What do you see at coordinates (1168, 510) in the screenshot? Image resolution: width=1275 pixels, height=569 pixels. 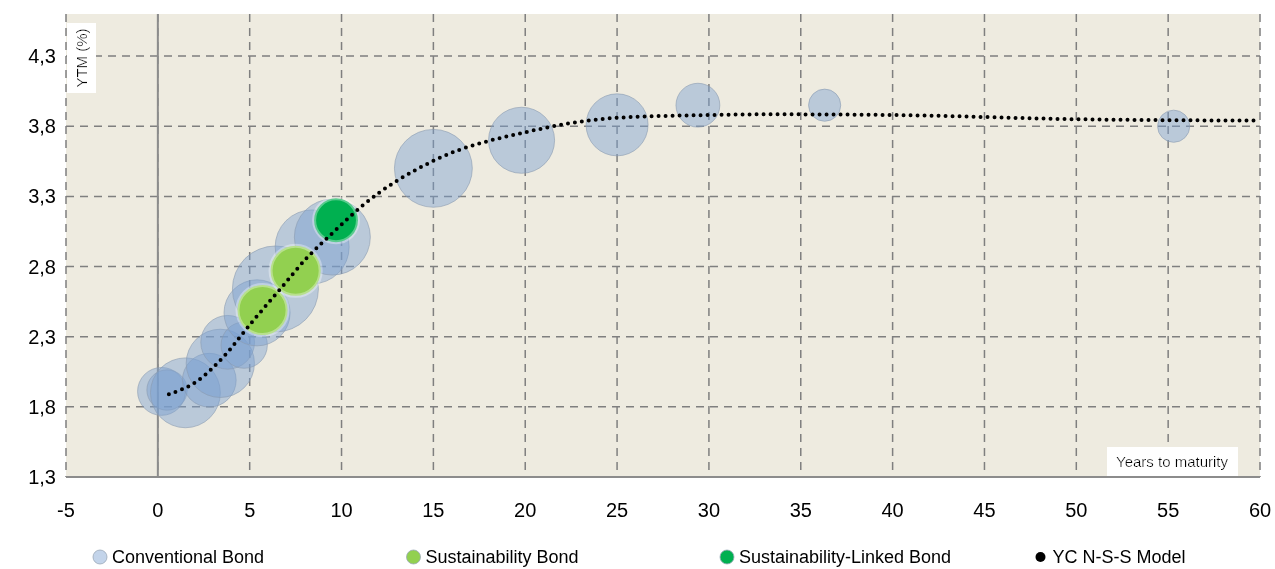 I see `x-tick-label: 55` at bounding box center [1168, 510].